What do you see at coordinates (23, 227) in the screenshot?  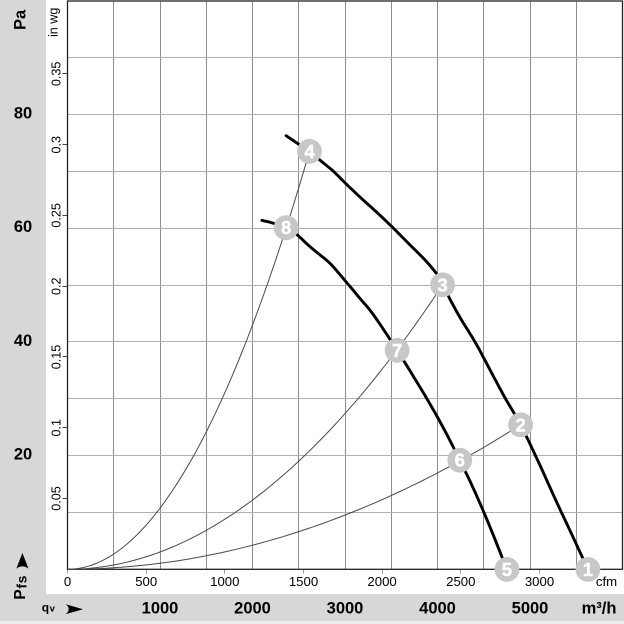 I see `svg-text: 60` at bounding box center [23, 227].